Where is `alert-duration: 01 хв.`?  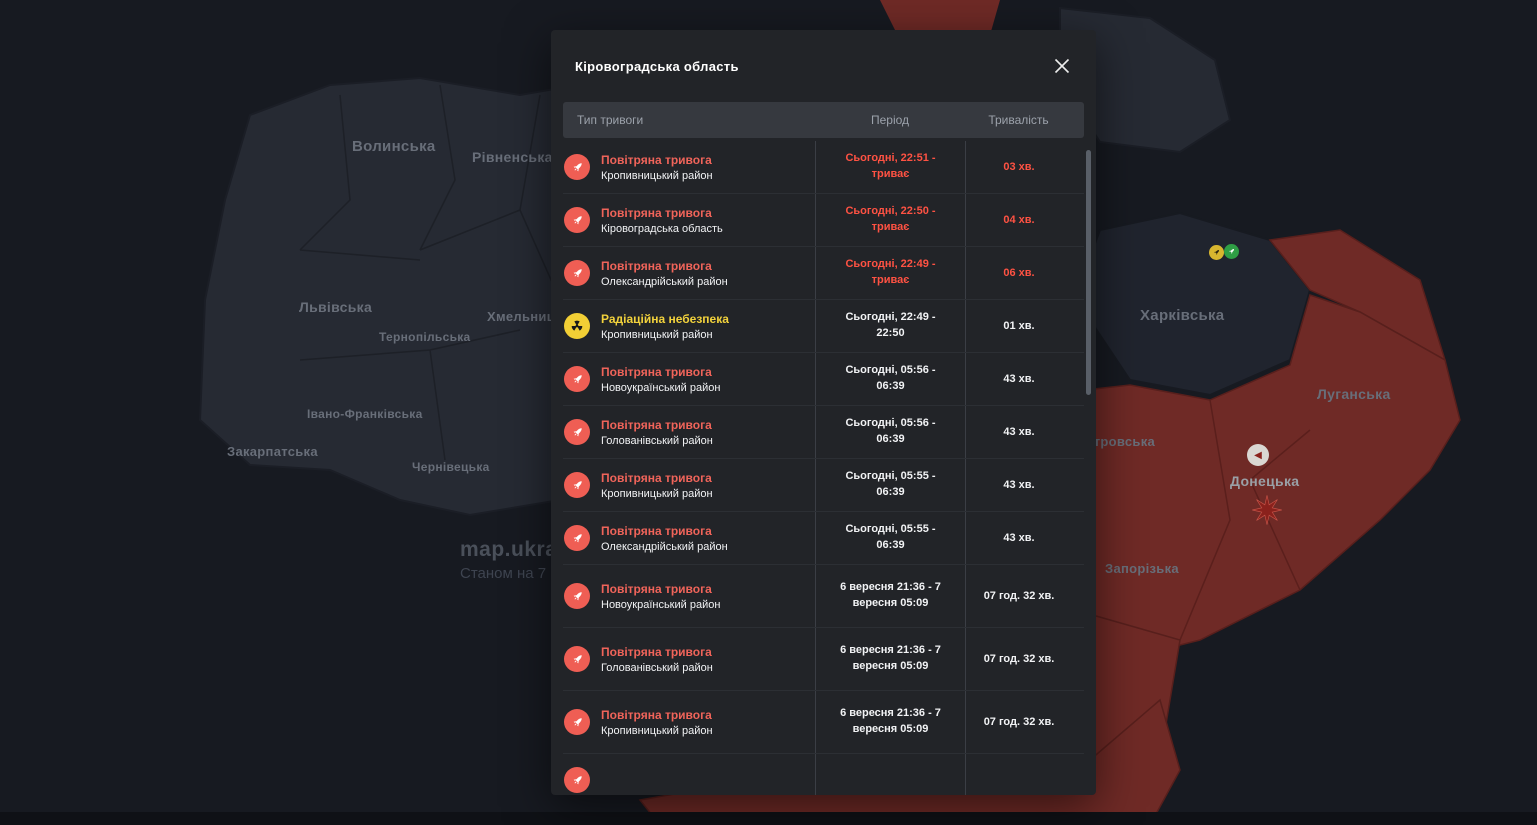 alert-duration: 01 хв. is located at coordinates (1018, 326).